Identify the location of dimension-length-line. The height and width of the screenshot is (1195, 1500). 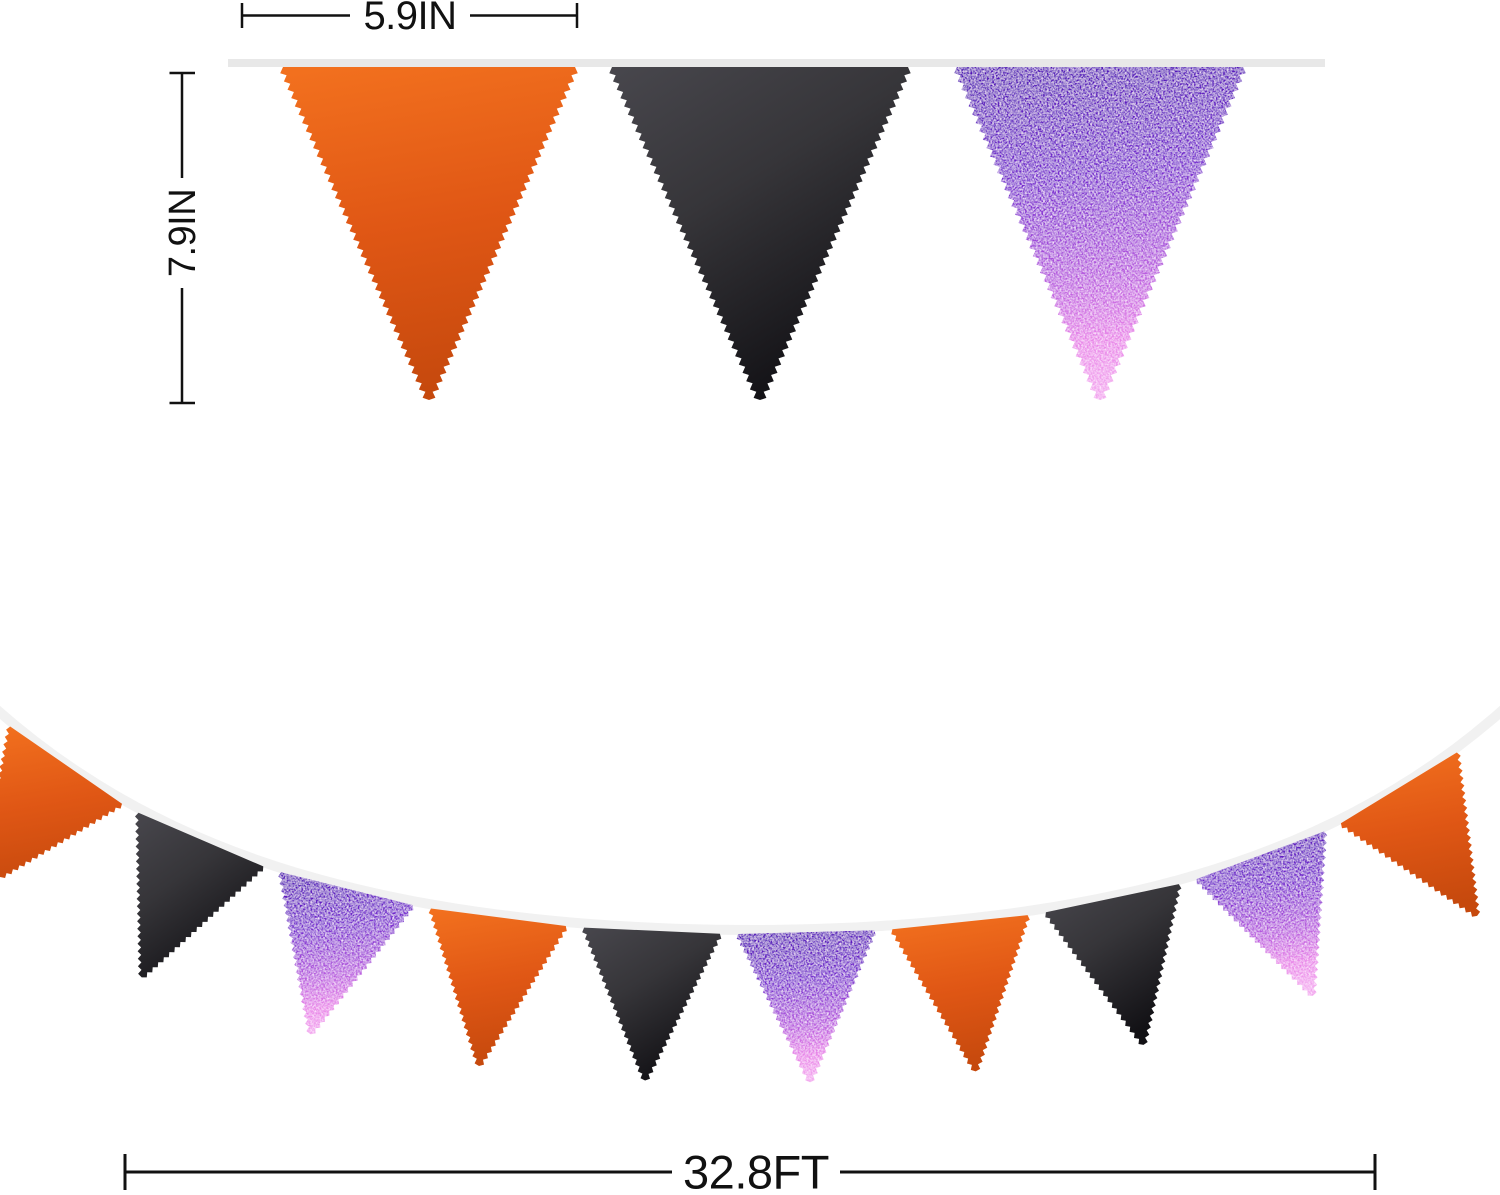
(750, 1172).